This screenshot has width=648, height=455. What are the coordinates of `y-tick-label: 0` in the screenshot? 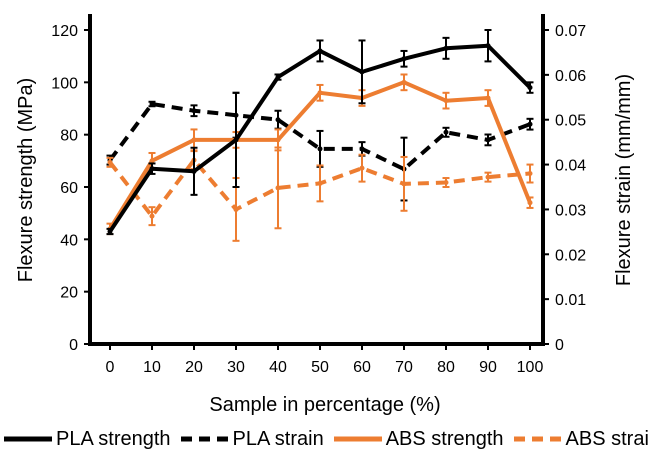 It's located at (73, 345).